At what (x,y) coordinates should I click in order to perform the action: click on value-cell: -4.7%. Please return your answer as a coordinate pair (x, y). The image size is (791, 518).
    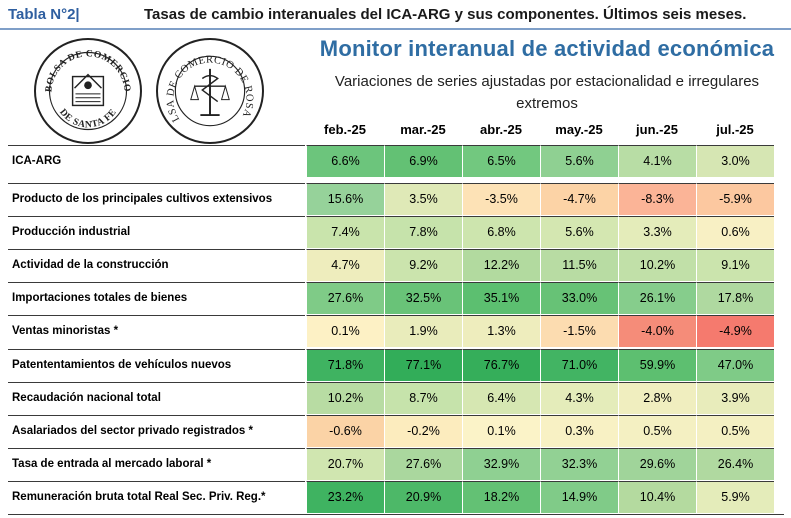
    Looking at the image, I should click on (579, 199).